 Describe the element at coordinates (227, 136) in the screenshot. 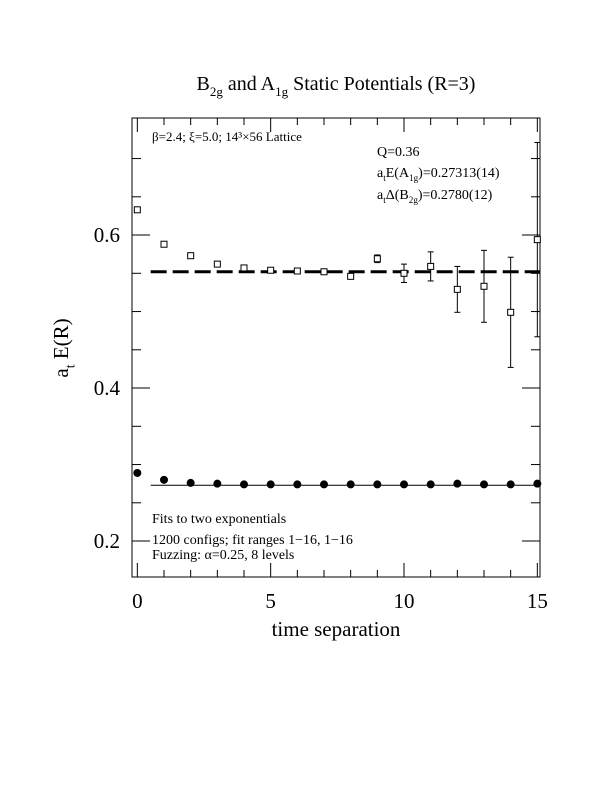

I see `annotation: β=2.4; ξ=5.0; 14³×56 Lattice` at that location.